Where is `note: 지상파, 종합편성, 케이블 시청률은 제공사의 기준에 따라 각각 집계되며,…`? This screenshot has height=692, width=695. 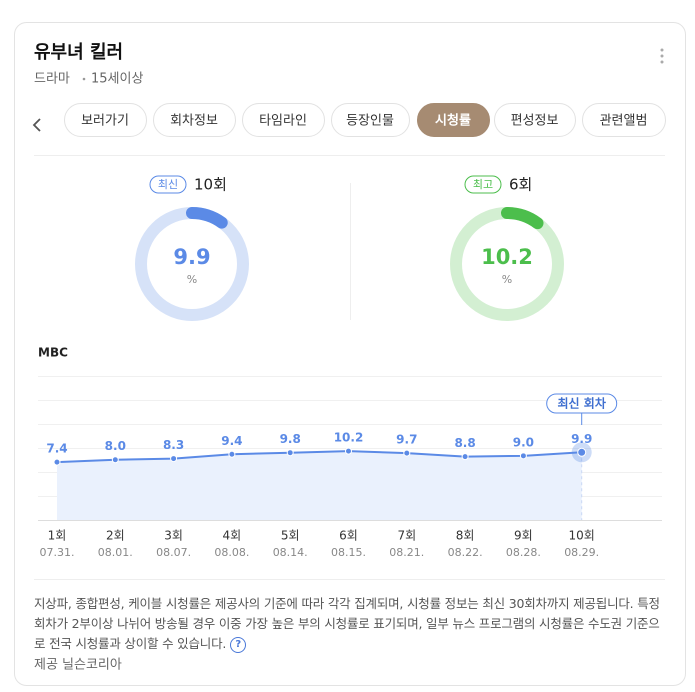 note: 지상파, 종합편성, 케이블 시청률은 제공사의 기준에 따라 각각 집계되며,… is located at coordinates (352, 624).